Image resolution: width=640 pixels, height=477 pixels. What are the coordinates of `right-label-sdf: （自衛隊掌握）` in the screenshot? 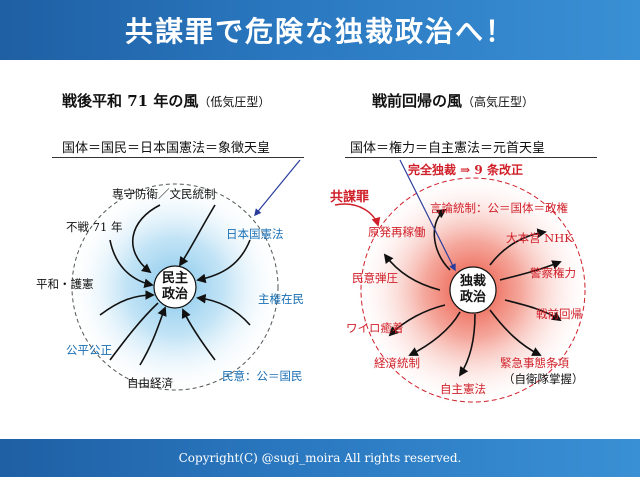 It's located at (543, 379).